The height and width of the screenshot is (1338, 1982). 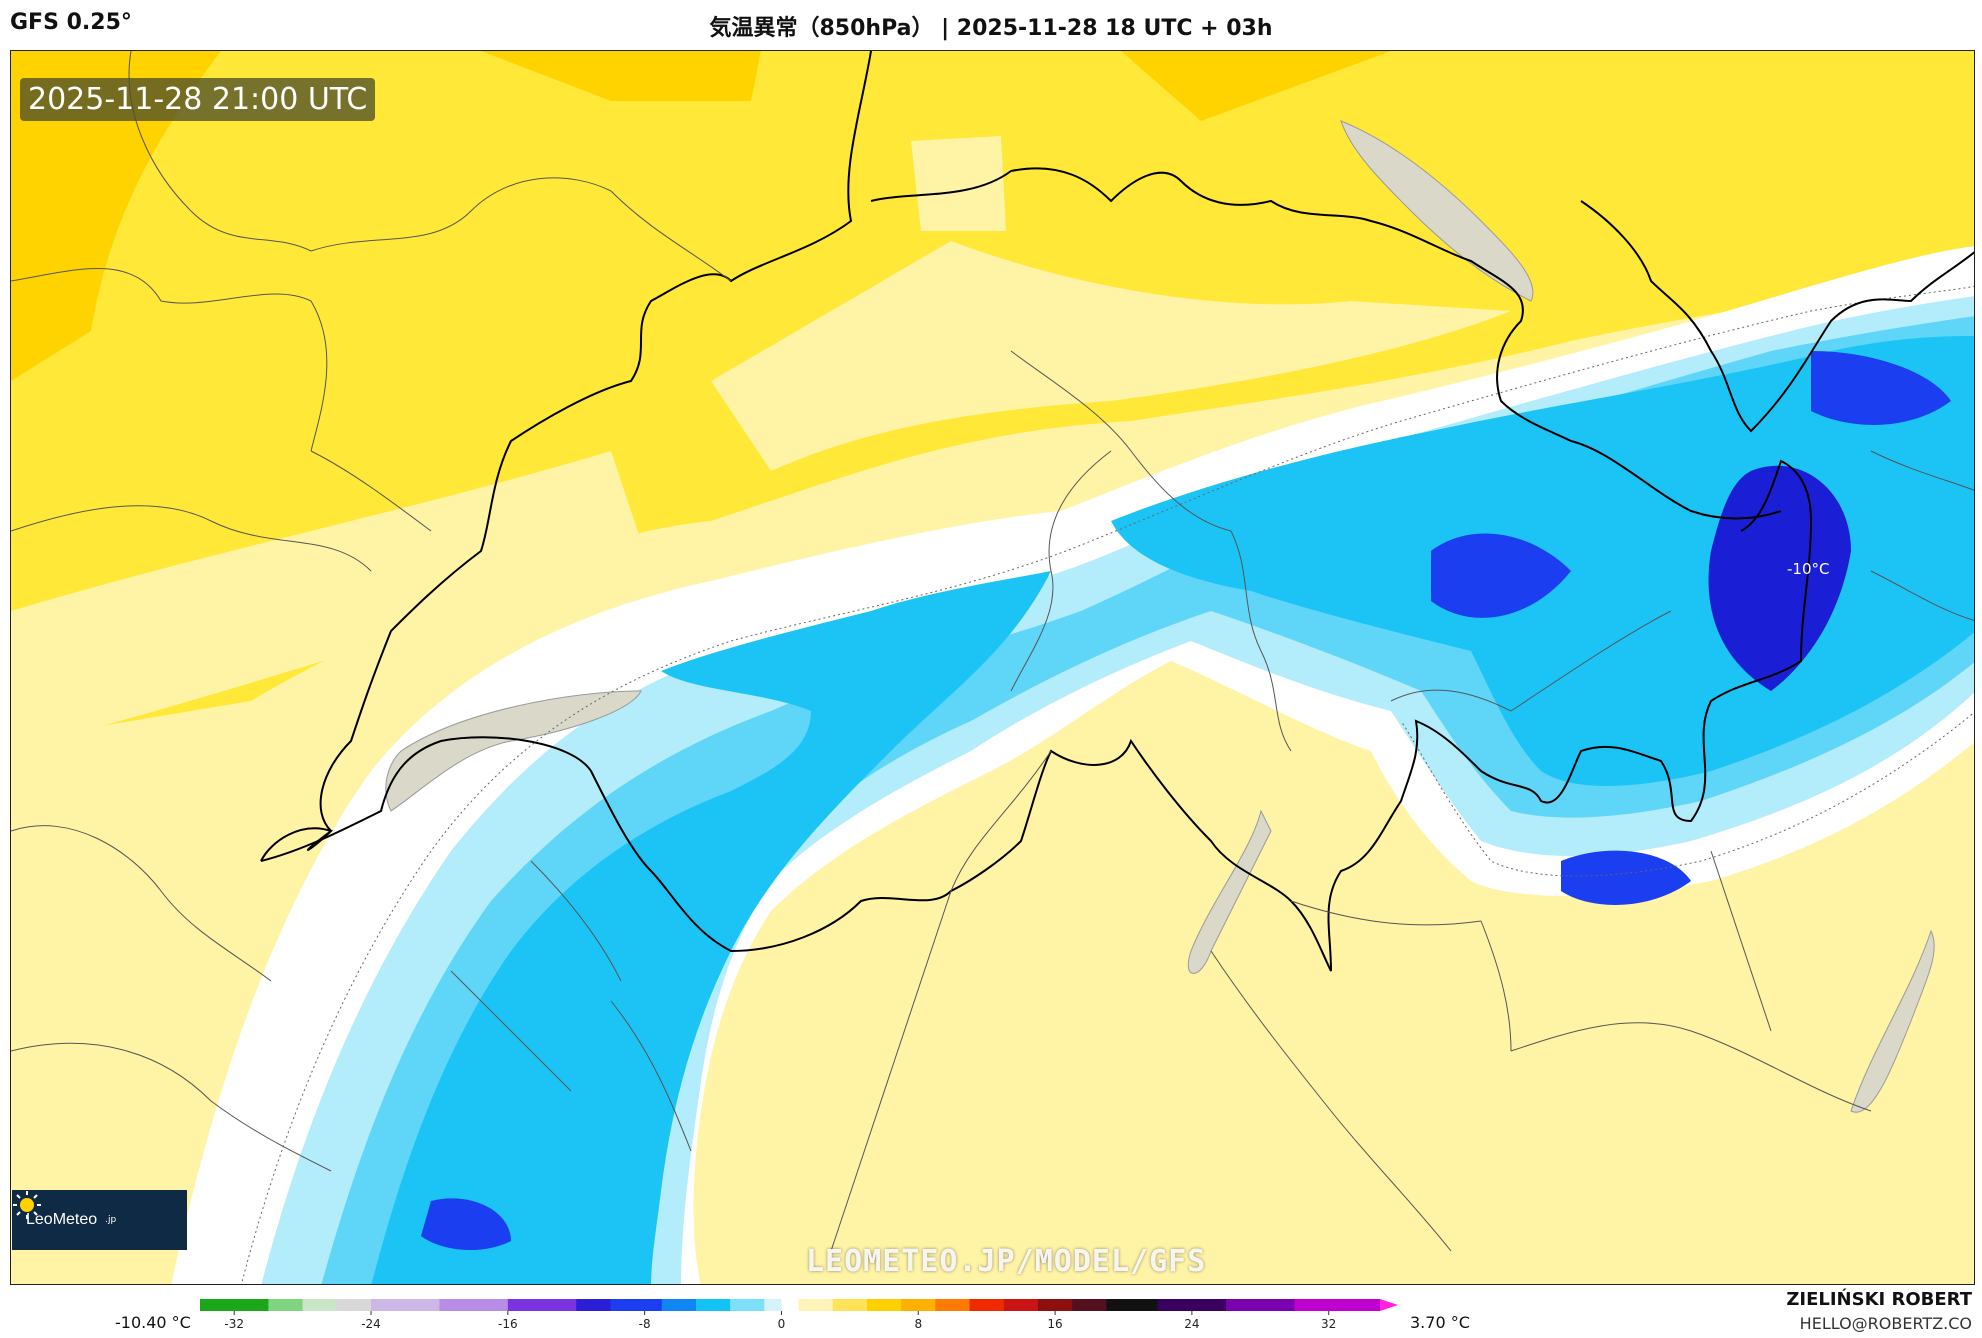 I want to click on leometeo-logo: LeoMeteo .jp, so click(x=99, y=1220).